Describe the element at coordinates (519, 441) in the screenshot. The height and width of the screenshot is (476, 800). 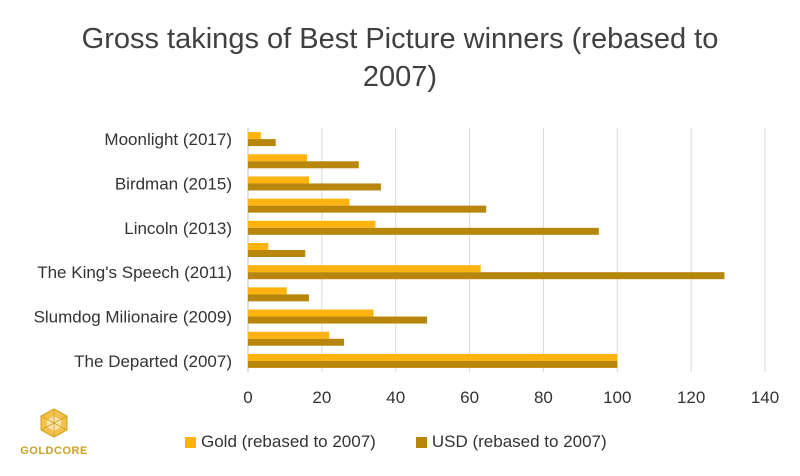
I see `legend-label-usd: USD (rebased to 2007)` at that location.